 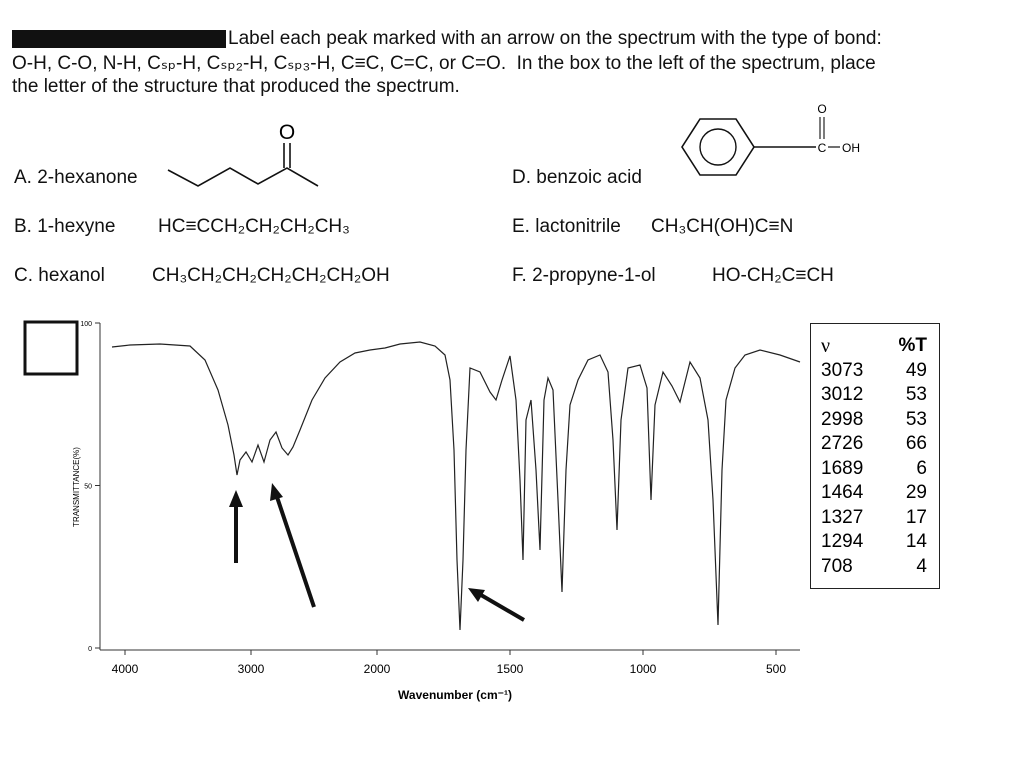 I want to click on x-tick-label: 3000, so click(x=251, y=669).